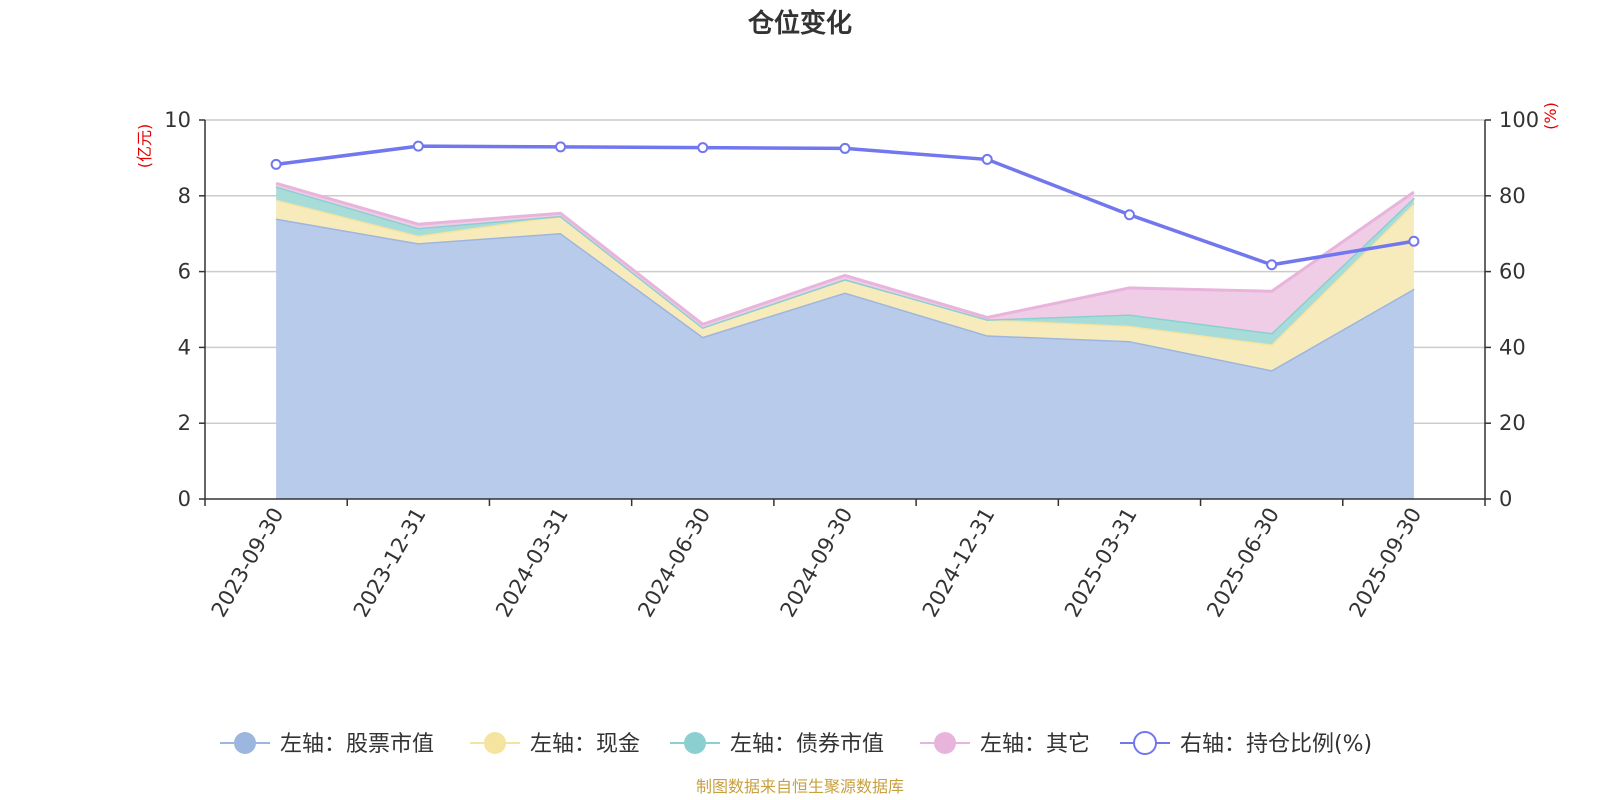 This screenshot has width=1600, height=800. Describe the element at coordinates (184, 499) in the screenshot. I see `left-axis-tick-label: 0` at that location.